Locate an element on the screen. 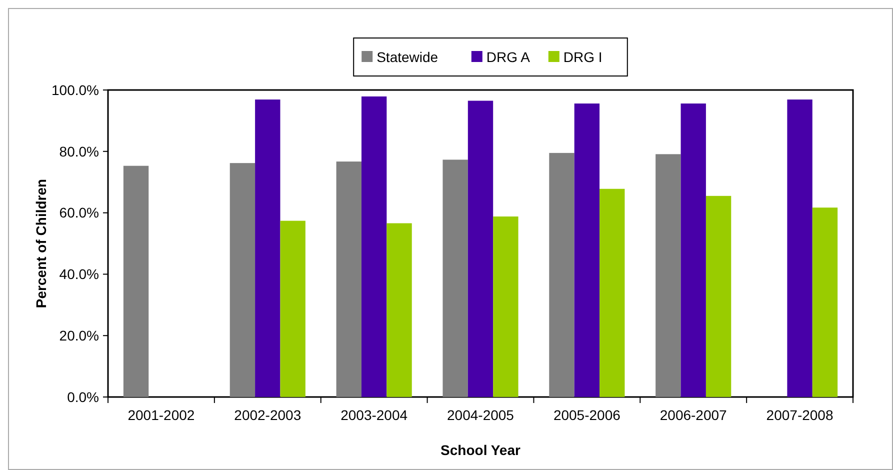 Image resolution: width=893 pixels, height=470 pixels. x-tick-label: 2003-2004 is located at coordinates (374, 415).